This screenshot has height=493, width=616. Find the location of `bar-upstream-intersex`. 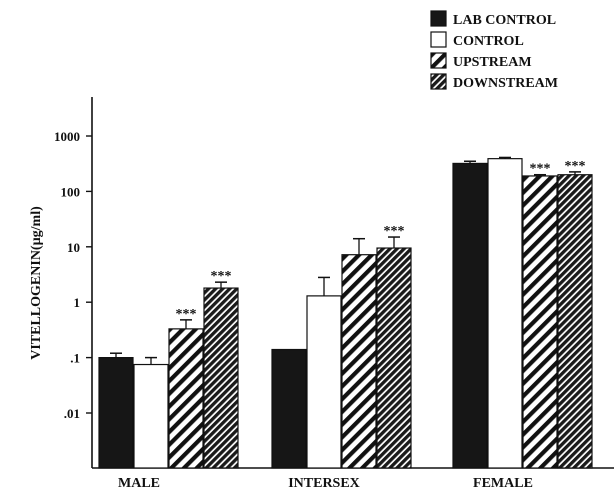

bar-upstream-intersex is located at coordinates (359, 361).